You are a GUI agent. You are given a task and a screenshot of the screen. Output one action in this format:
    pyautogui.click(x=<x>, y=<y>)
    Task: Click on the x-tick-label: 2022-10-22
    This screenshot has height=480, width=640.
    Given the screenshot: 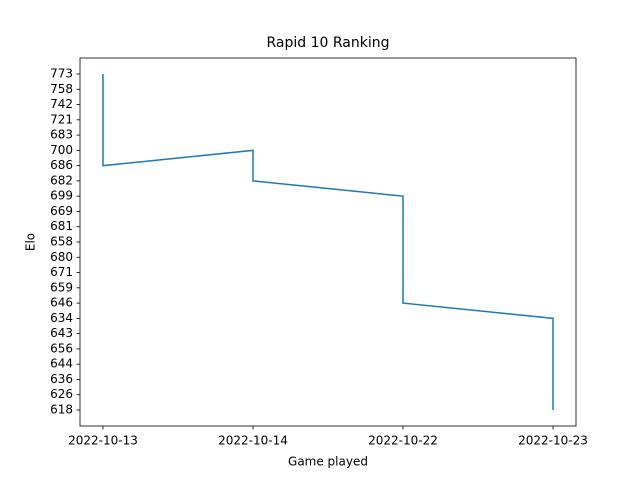 What is the action you would take?
    pyautogui.click(x=403, y=441)
    